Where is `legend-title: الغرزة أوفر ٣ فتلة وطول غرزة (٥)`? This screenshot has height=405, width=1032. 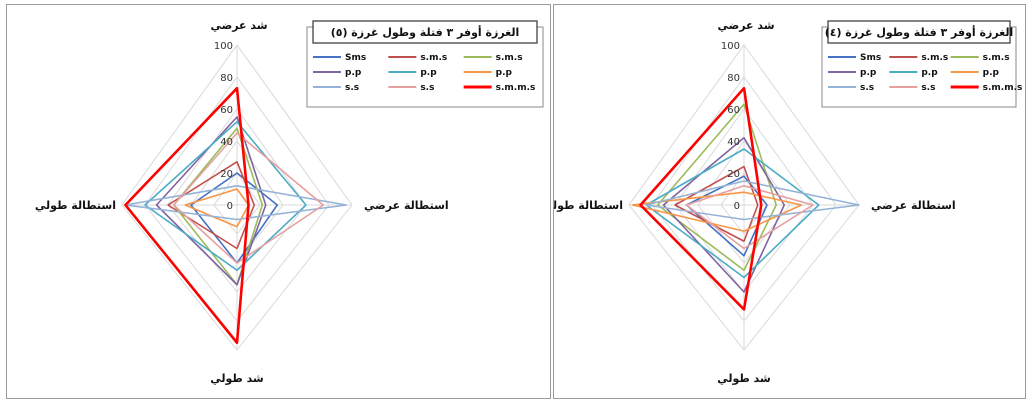
legend-title: الغرزة أوفر ٣ فتلة وطول غرزة (٥) is located at coordinates (425, 32).